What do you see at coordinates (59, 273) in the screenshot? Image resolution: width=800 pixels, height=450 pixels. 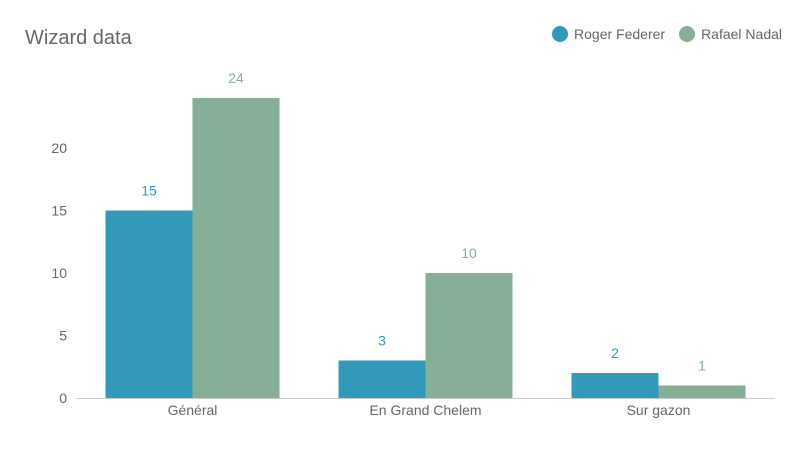 I see `y-tick-label: 10` at bounding box center [59, 273].